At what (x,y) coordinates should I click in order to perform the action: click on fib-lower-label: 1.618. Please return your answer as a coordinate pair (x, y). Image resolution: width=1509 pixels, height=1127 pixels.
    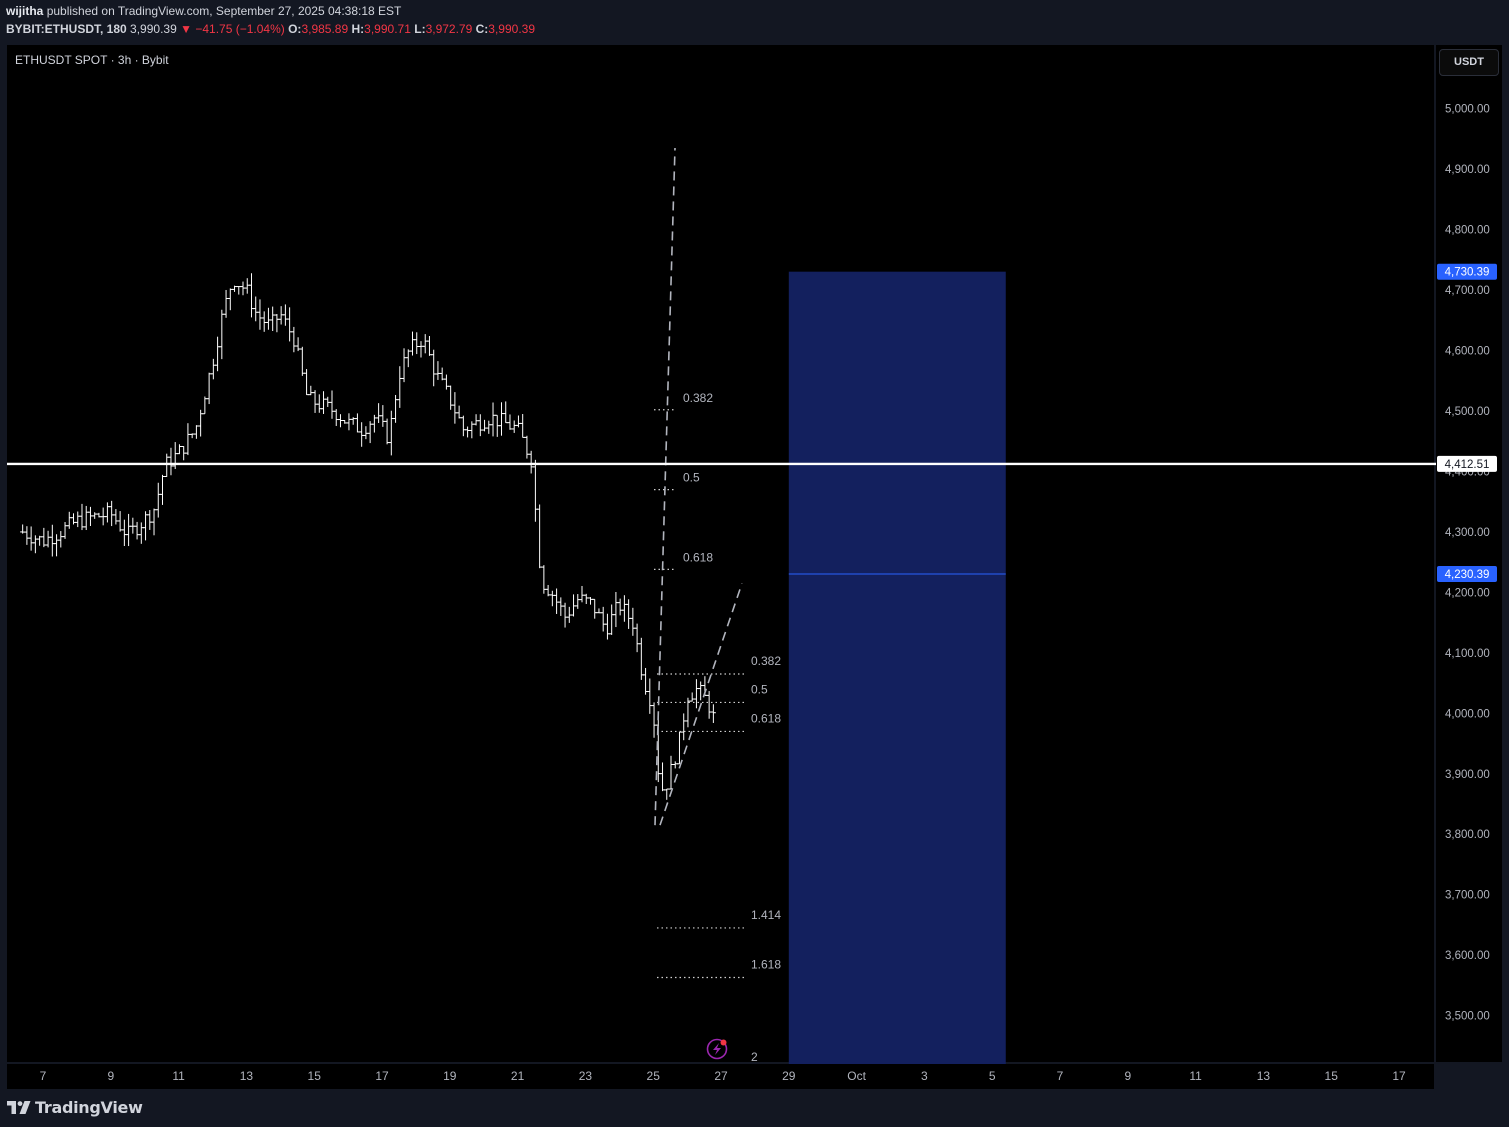
    Looking at the image, I should click on (766, 965).